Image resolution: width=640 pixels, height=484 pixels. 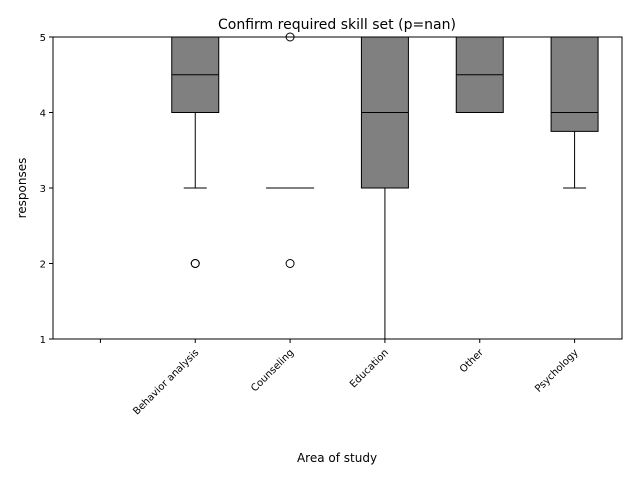 I want to click on y-tick-label: 2, so click(x=43, y=265).